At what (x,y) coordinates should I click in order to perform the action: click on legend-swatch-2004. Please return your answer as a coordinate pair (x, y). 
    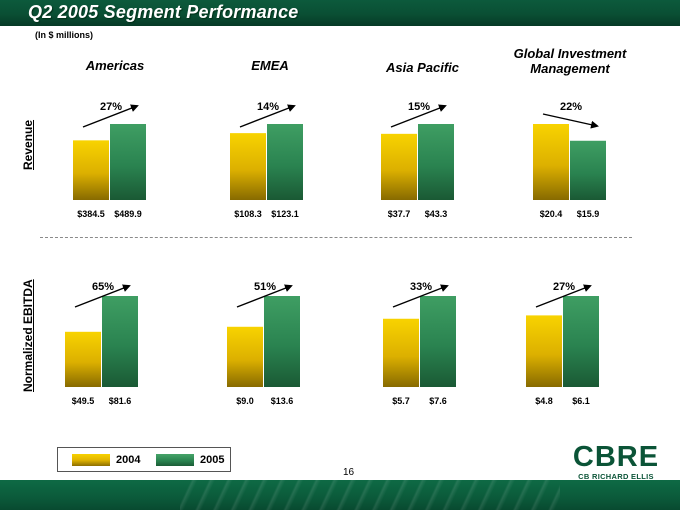
    Looking at the image, I should click on (91, 460).